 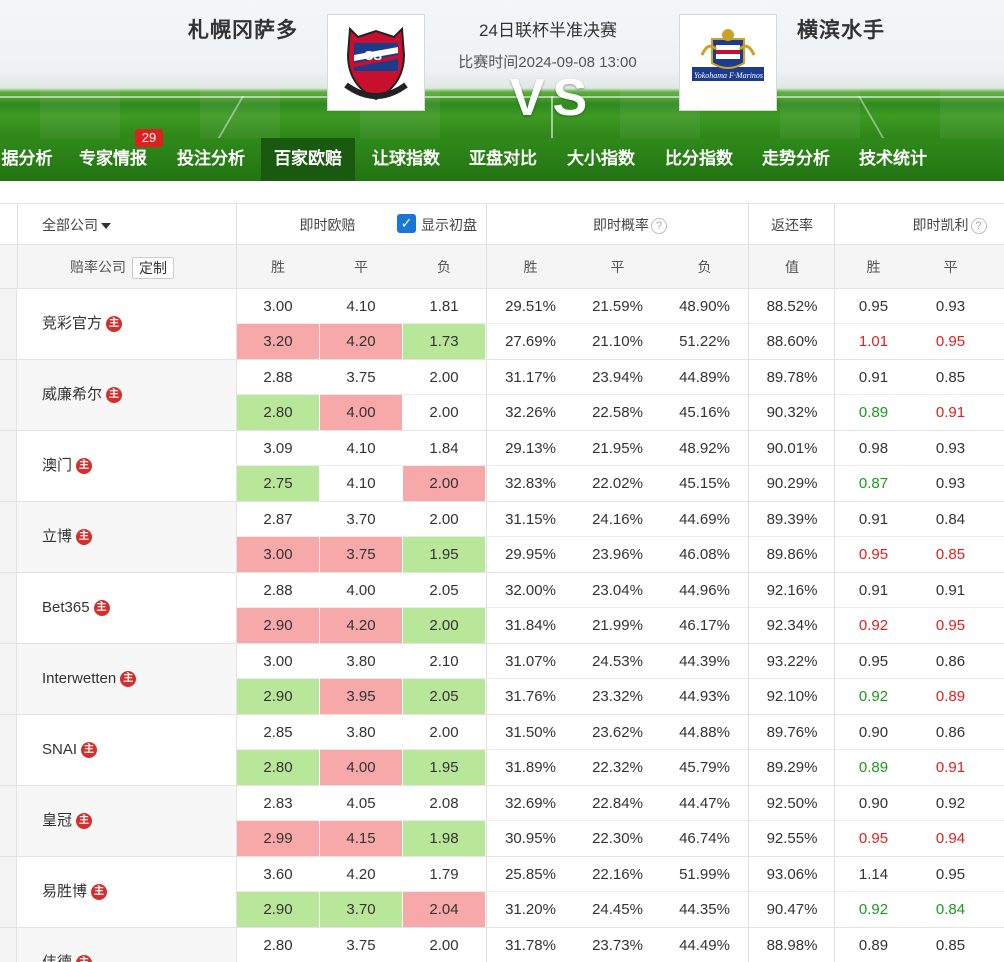 What do you see at coordinates (278, 625) in the screenshot?
I see `odds-cell-w: 2.90` at bounding box center [278, 625].